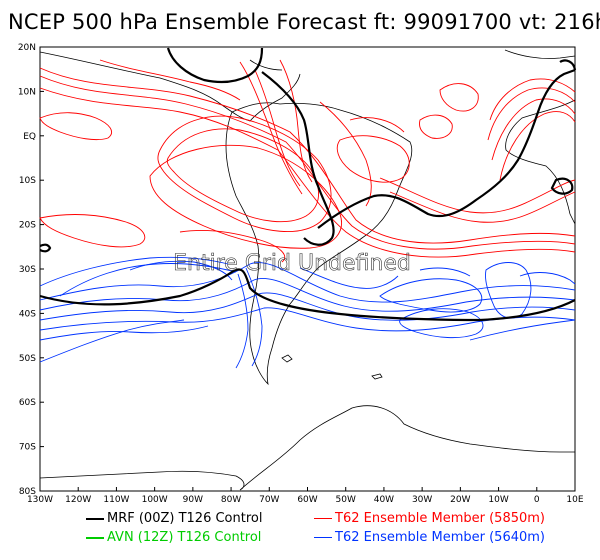  I want to click on legend-mrf: MRF (00Z) T126 Control, so click(174, 518).